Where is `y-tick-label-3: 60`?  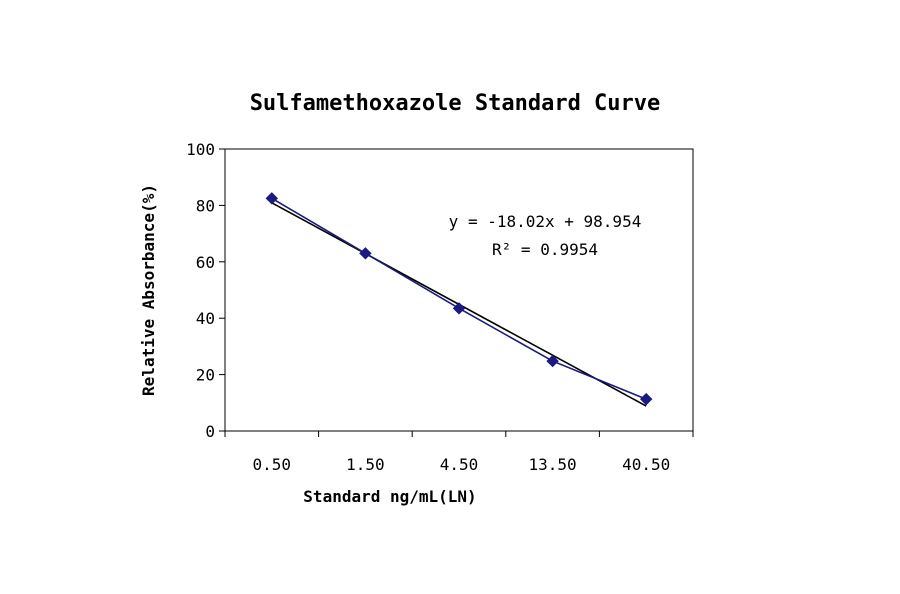 y-tick-label-3: 60 is located at coordinates (205, 262).